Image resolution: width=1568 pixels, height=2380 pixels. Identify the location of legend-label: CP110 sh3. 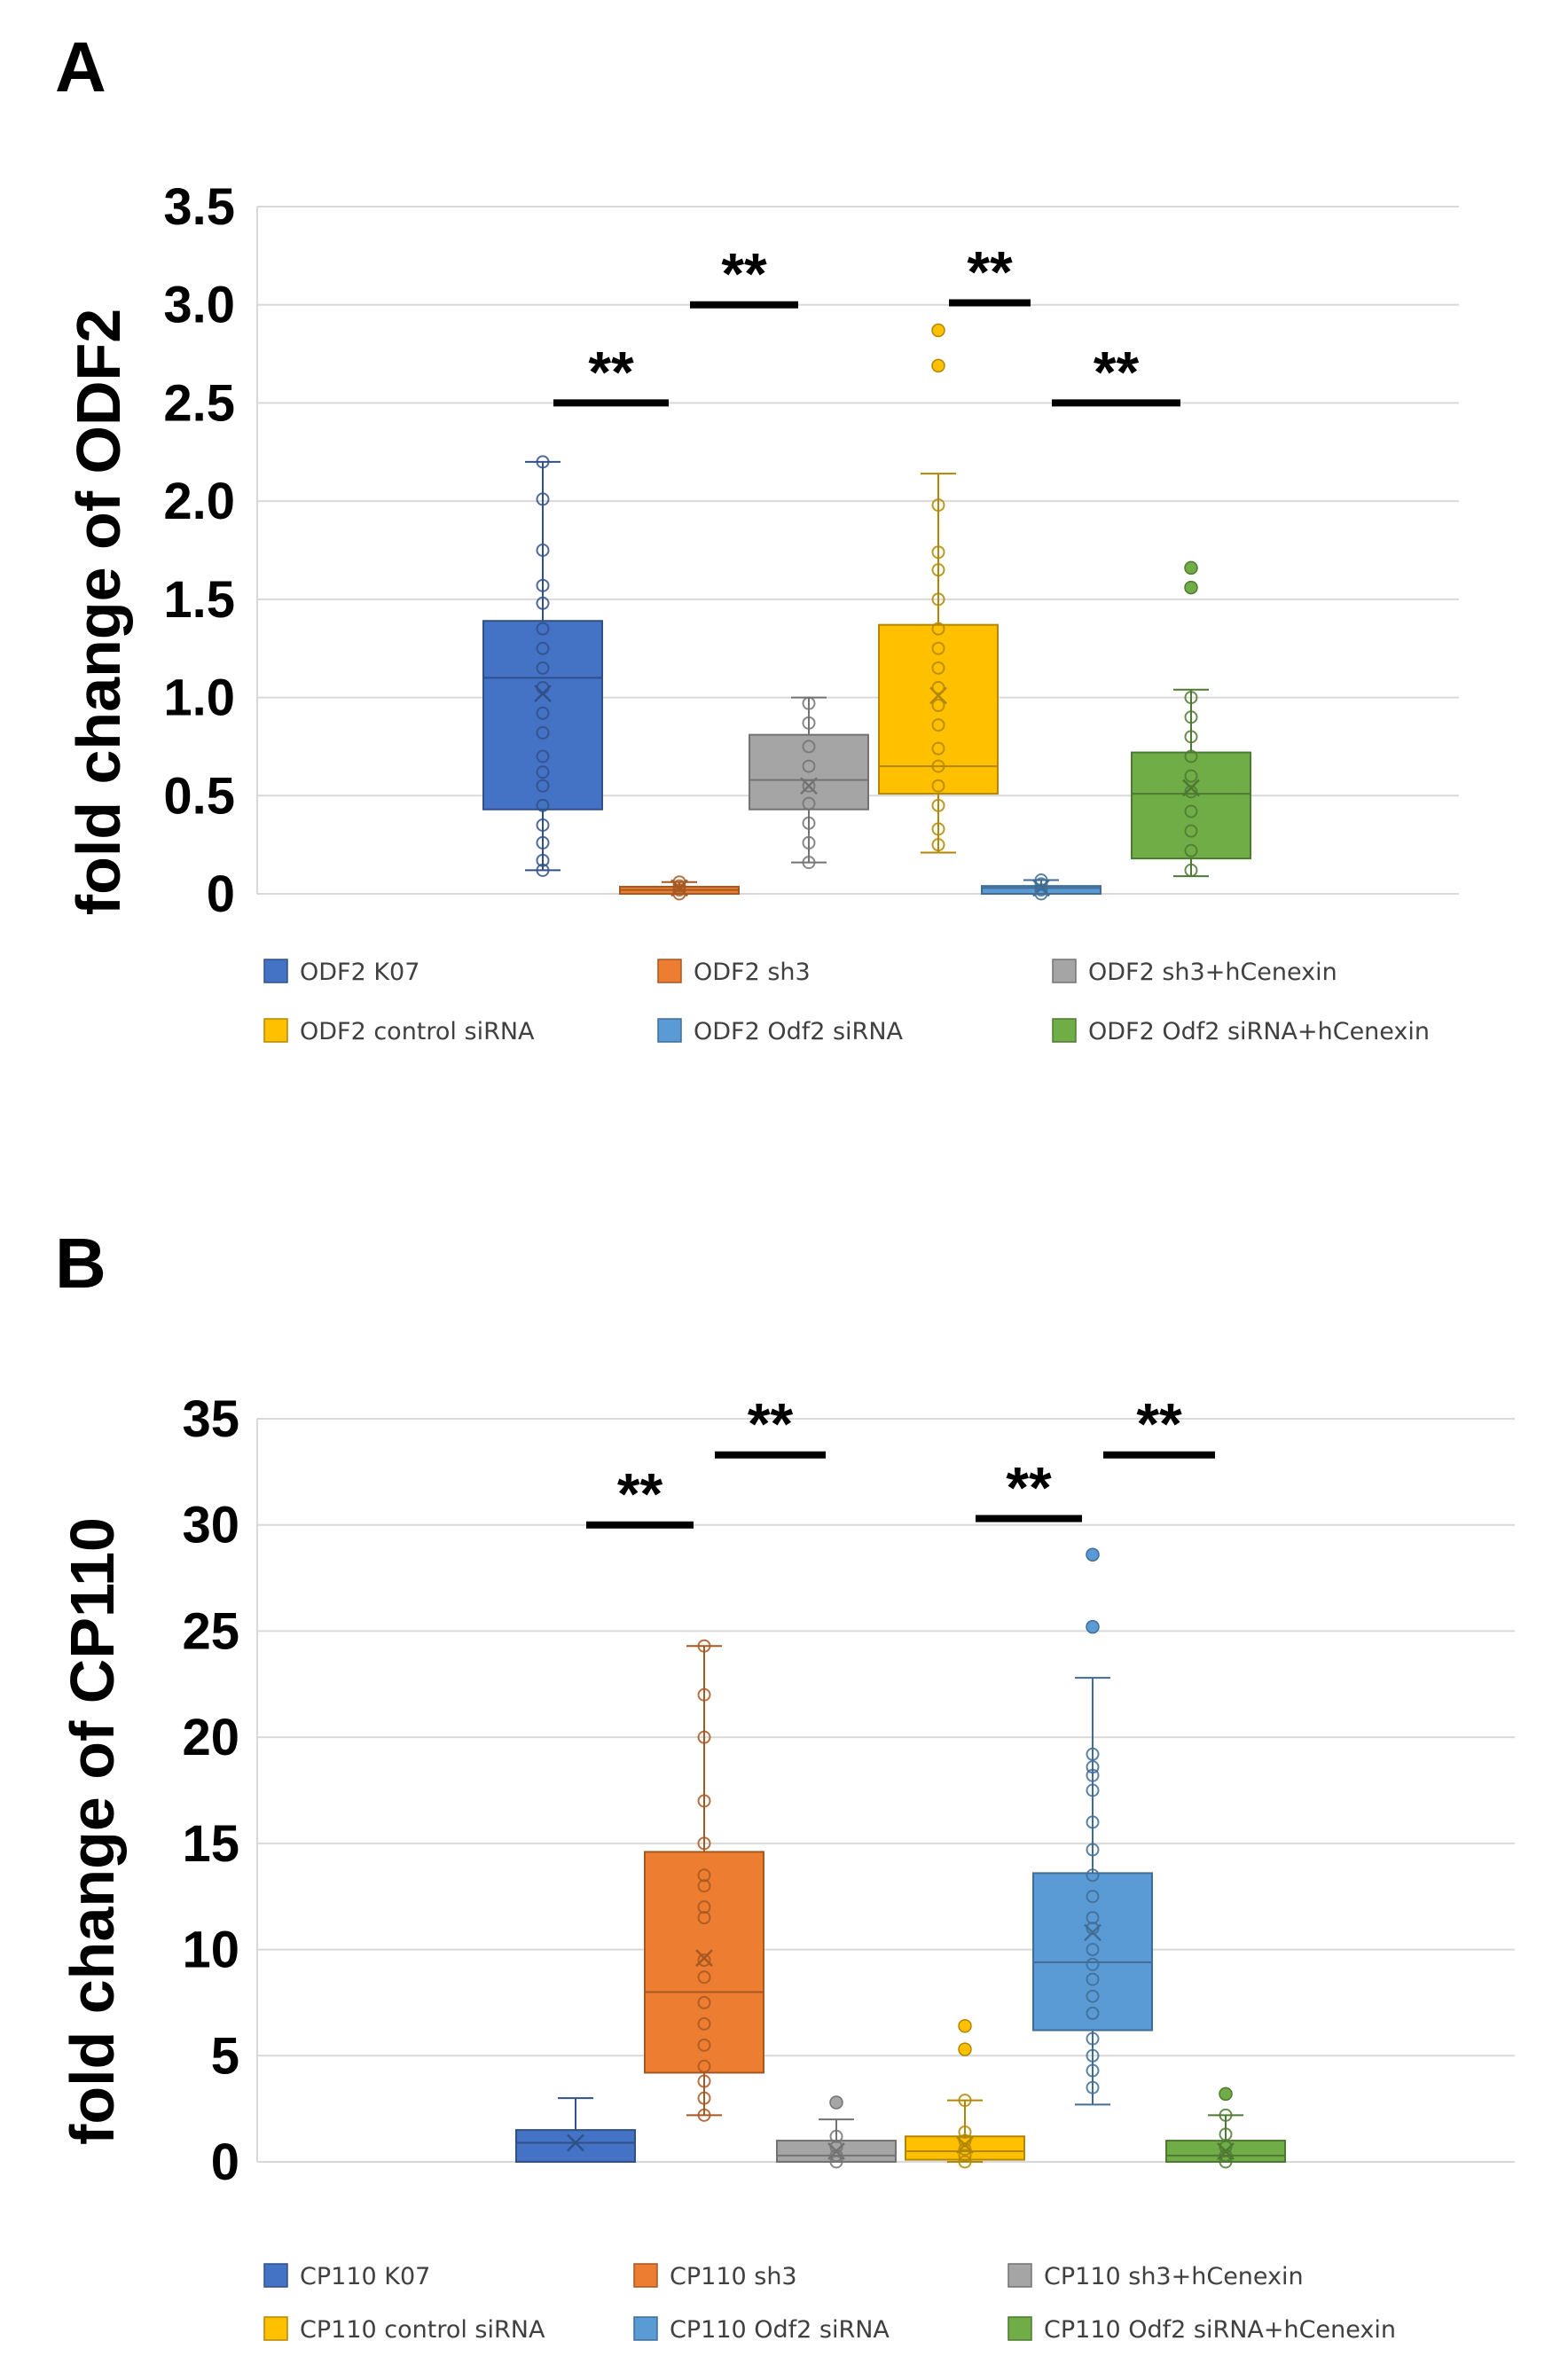
(733, 2276).